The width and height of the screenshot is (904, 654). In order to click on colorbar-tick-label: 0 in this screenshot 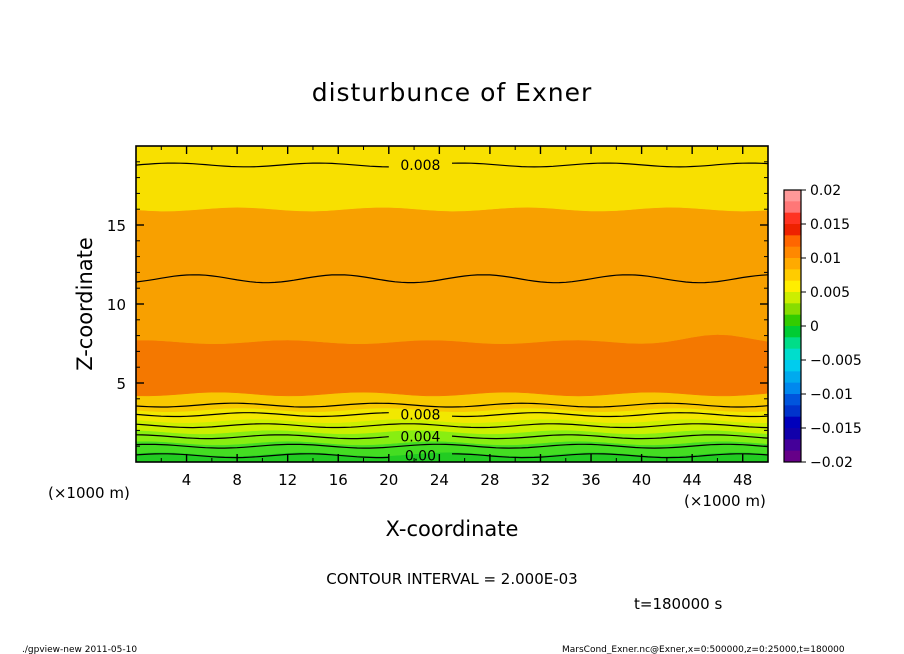, I will do `click(814, 327)`.